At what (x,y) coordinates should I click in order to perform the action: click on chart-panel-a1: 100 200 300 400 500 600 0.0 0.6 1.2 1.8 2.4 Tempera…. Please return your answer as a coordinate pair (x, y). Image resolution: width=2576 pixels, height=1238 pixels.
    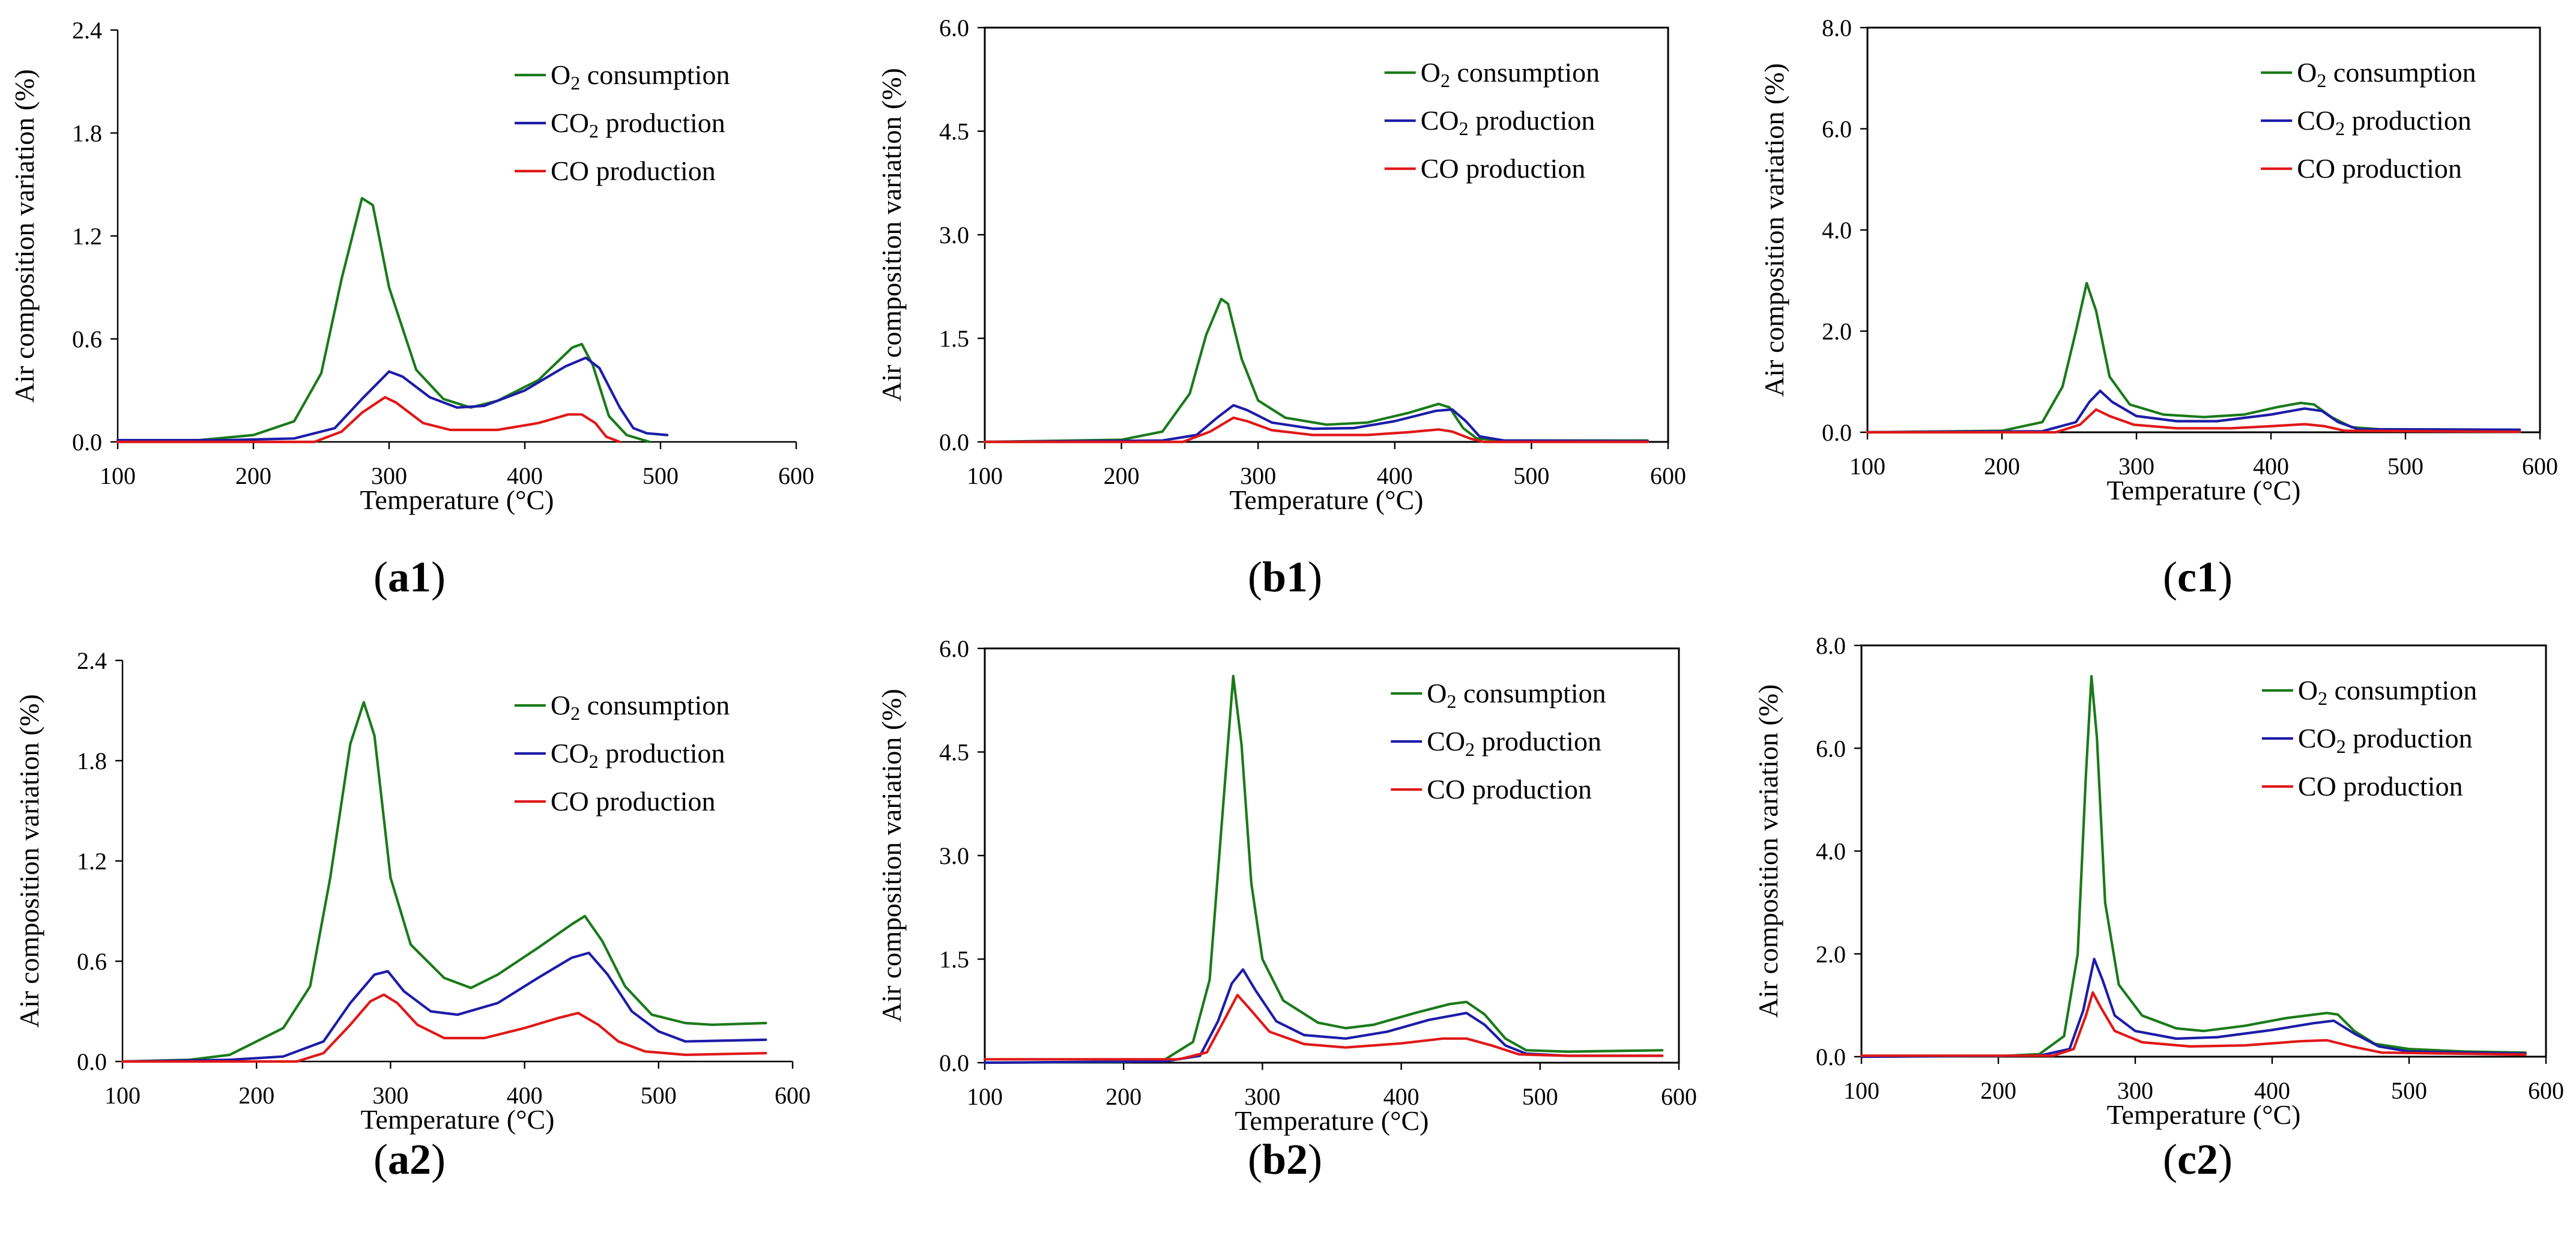
    Looking at the image, I should click on (411, 309).